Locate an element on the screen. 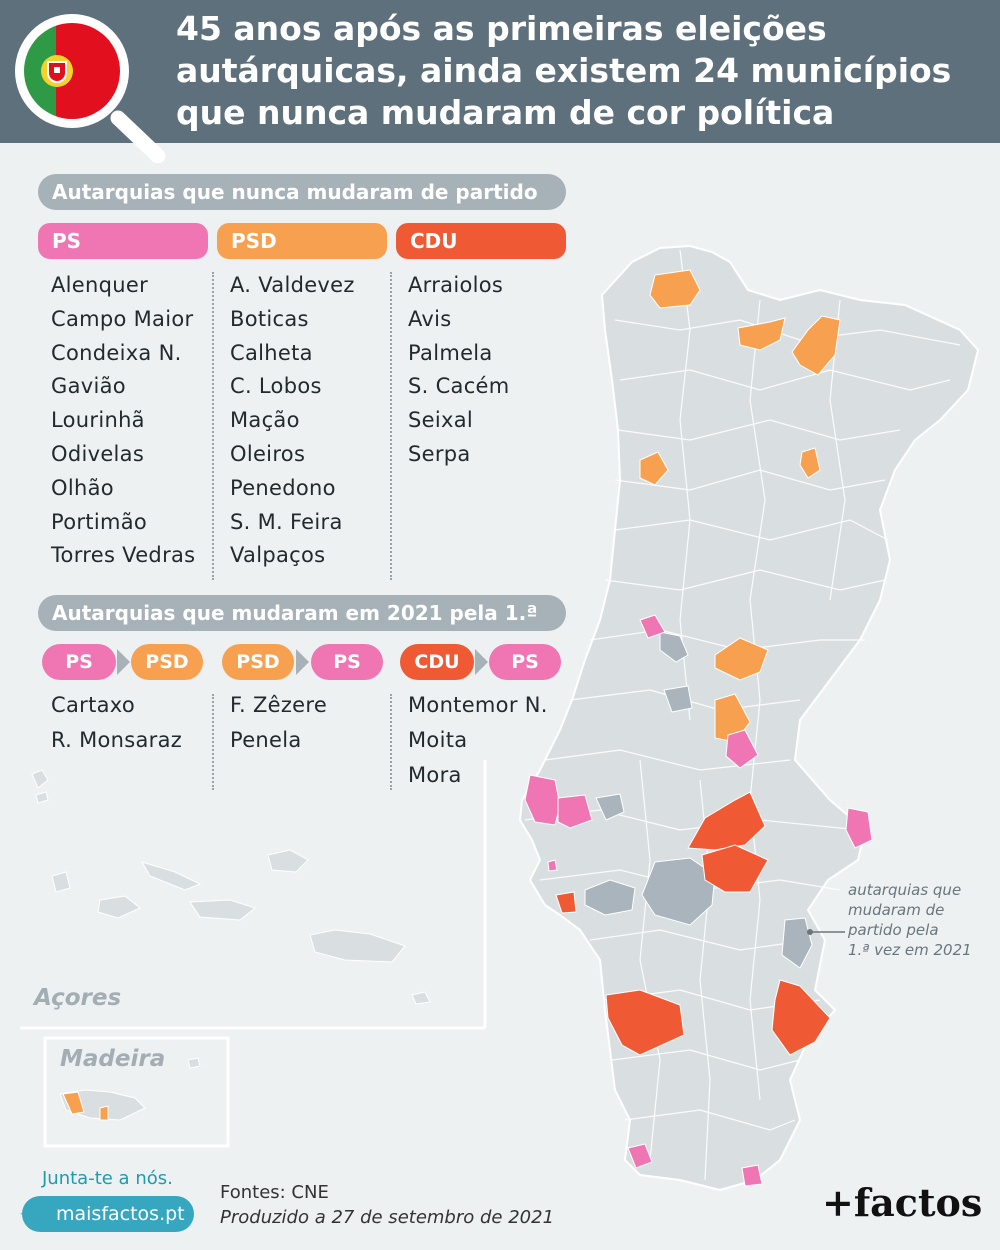 The width and height of the screenshot is (1000, 1250). to-party-chip: PSD is located at coordinates (167, 662).